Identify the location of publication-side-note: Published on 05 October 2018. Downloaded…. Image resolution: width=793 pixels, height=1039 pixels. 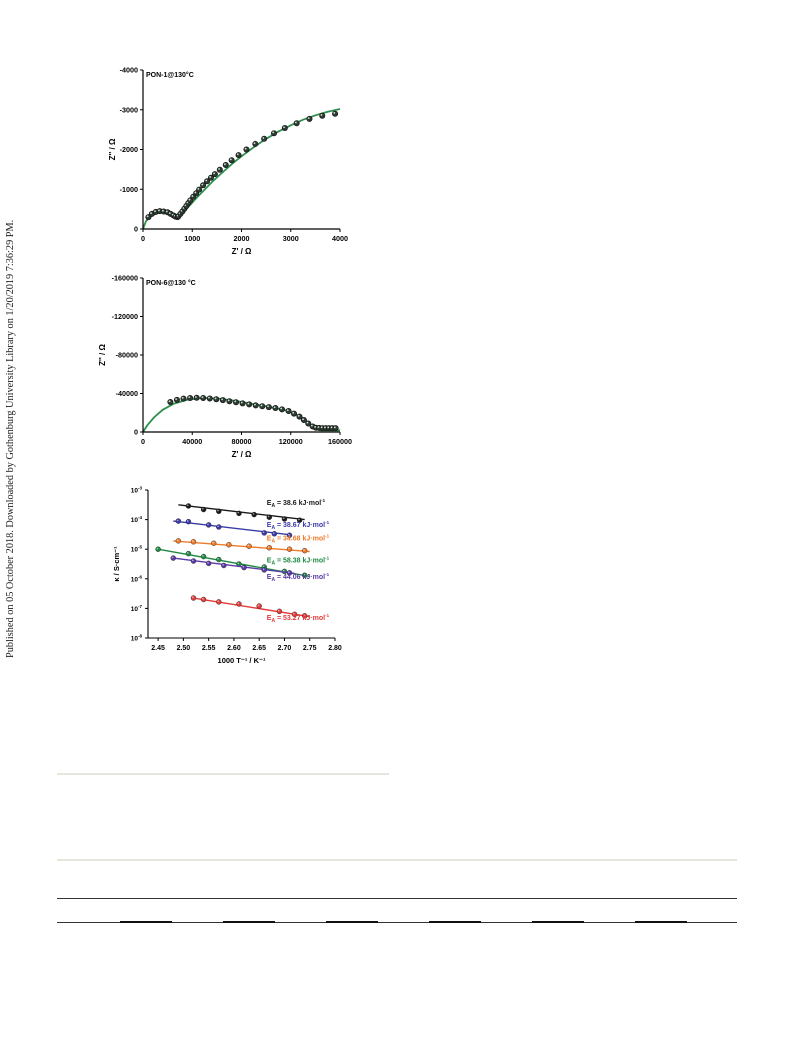
(12, 418).